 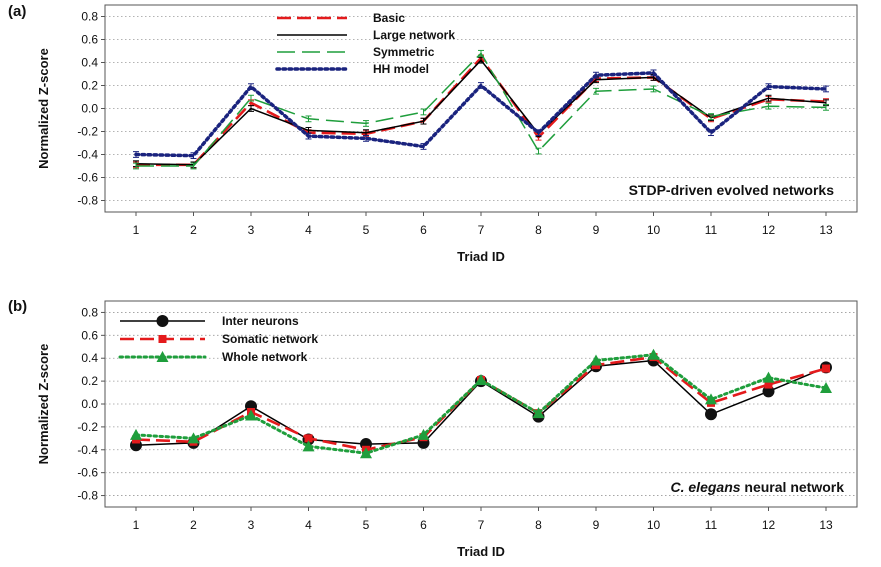 What do you see at coordinates (17, 11) in the screenshot?
I see `panel-label: (a)` at bounding box center [17, 11].